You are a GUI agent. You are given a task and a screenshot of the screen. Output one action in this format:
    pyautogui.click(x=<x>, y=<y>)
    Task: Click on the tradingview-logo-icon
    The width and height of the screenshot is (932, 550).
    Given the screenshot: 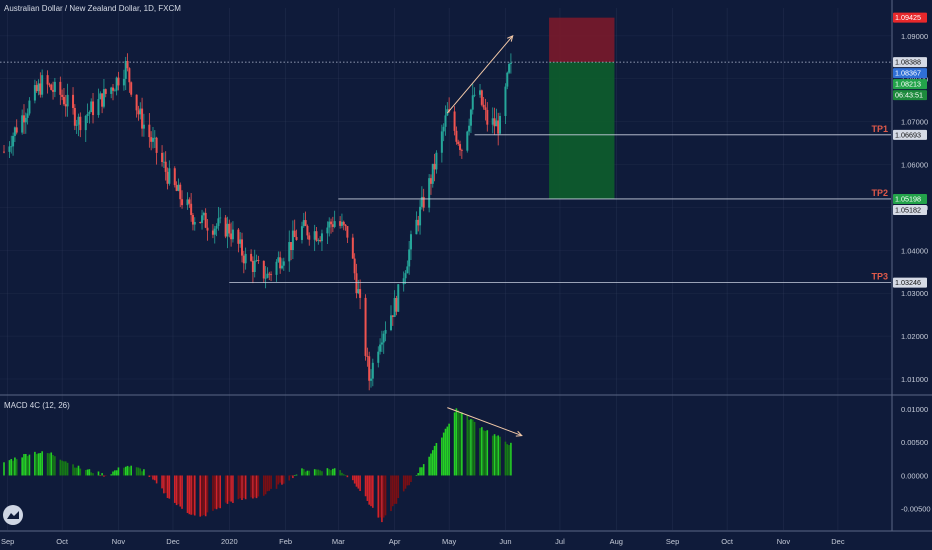 What is the action you would take?
    pyautogui.click(x=13, y=515)
    